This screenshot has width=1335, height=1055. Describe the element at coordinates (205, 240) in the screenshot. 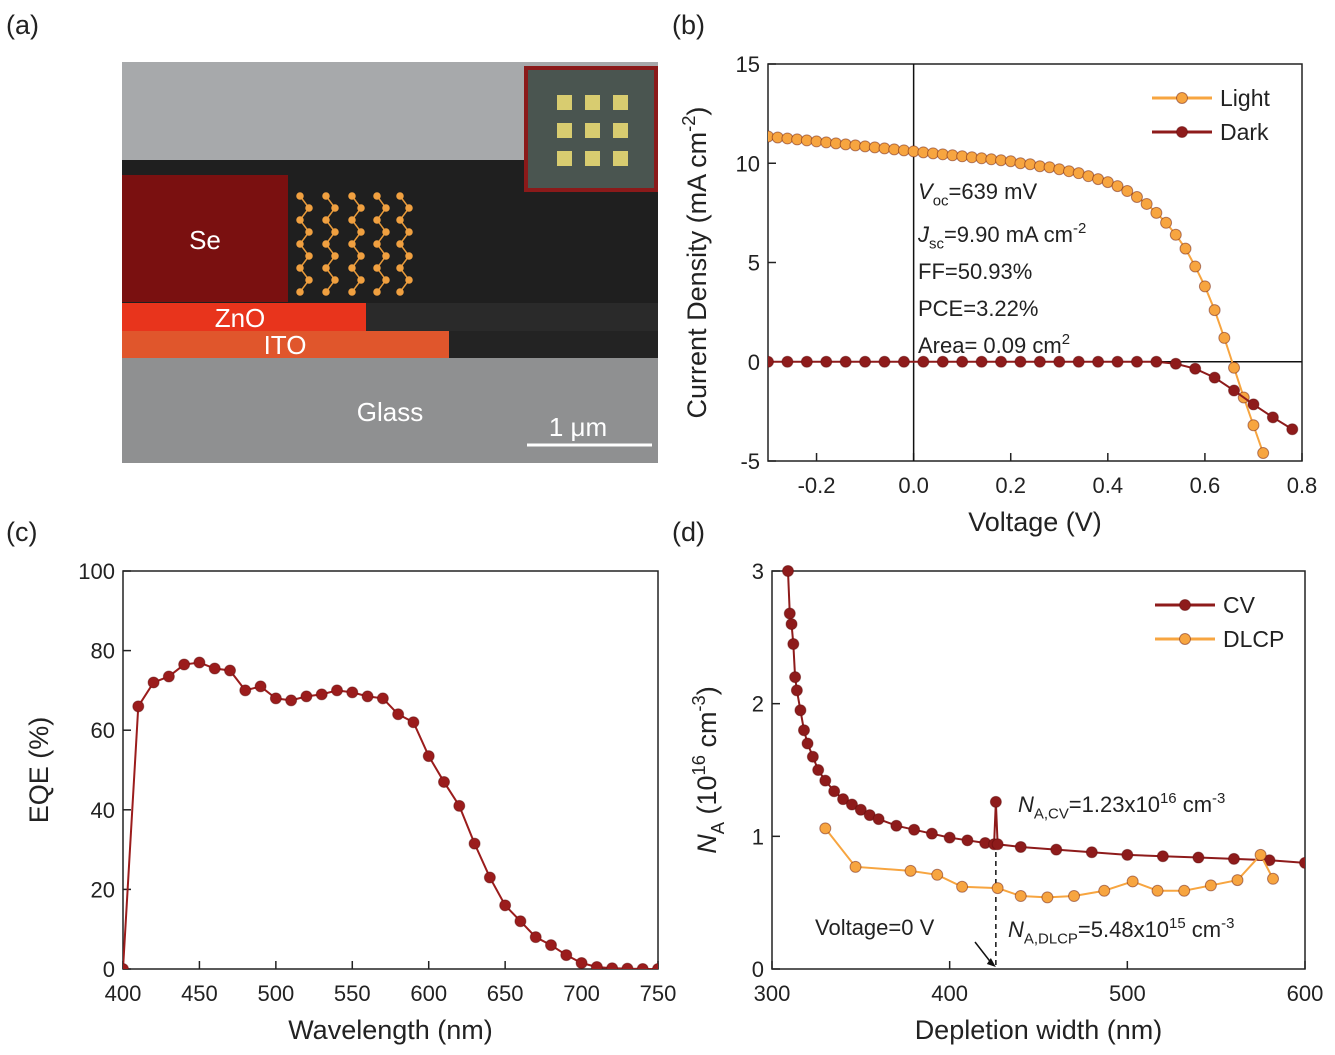

I see `layer-label: Se` at that location.